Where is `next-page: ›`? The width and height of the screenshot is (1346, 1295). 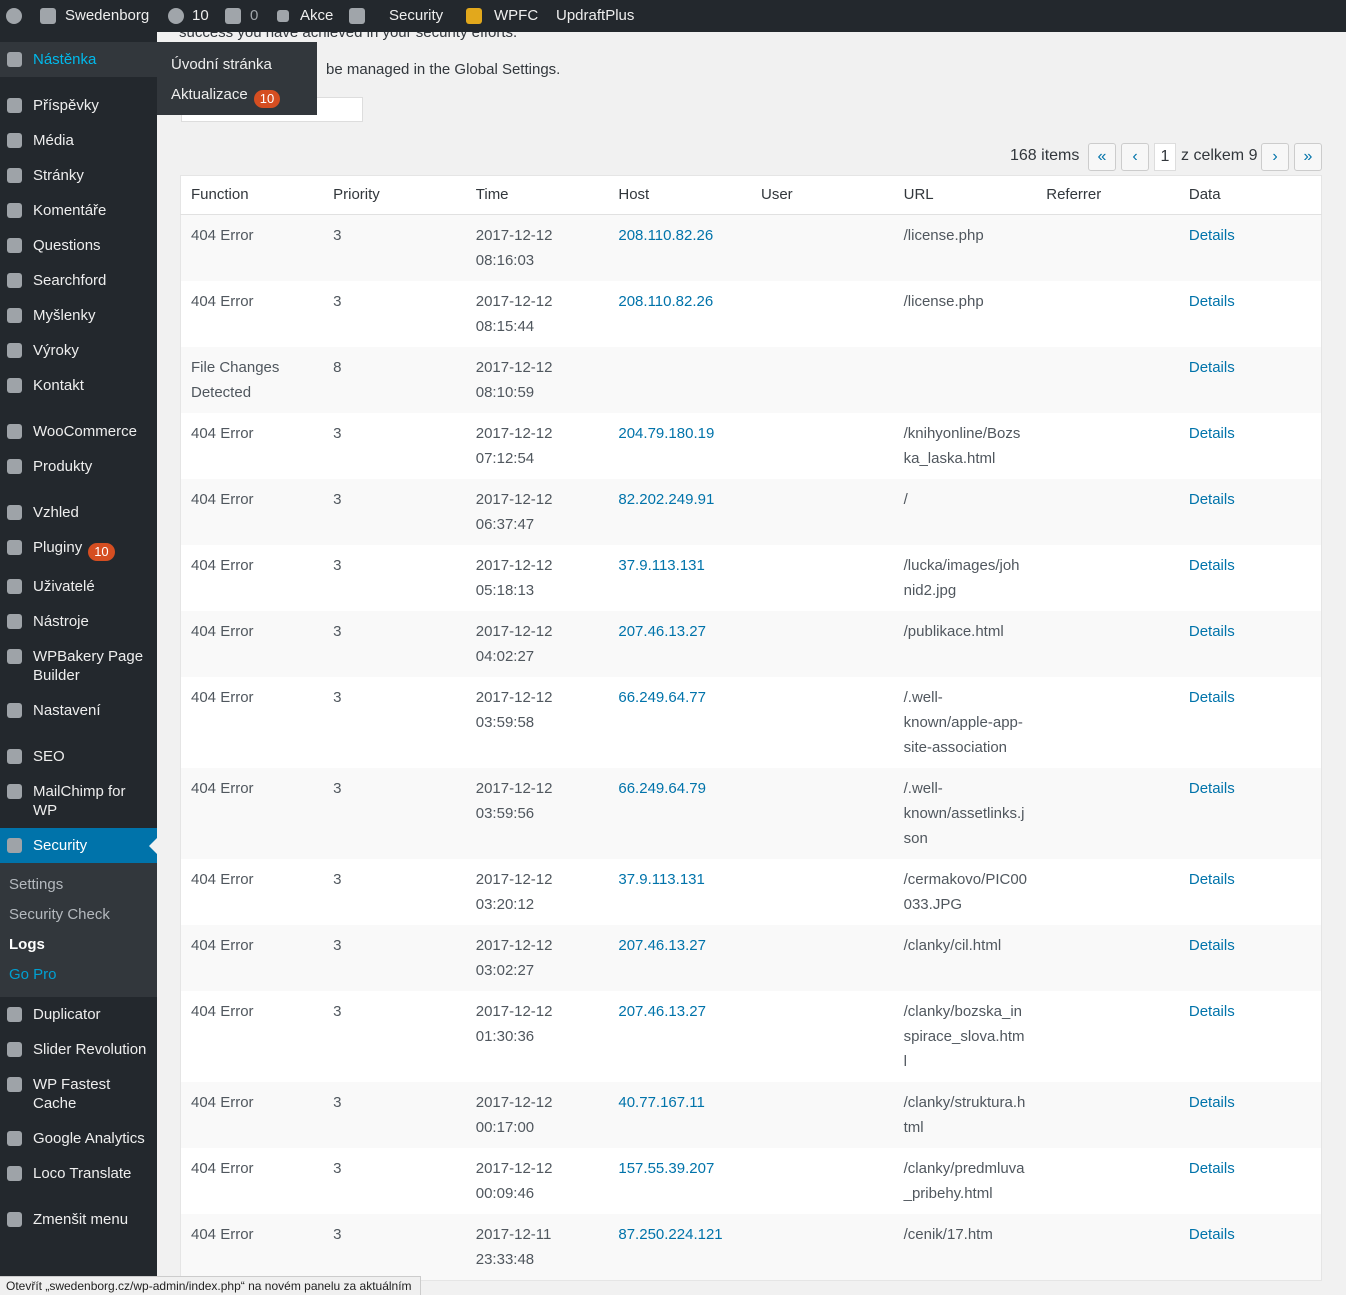 next-page: › is located at coordinates (1275, 157).